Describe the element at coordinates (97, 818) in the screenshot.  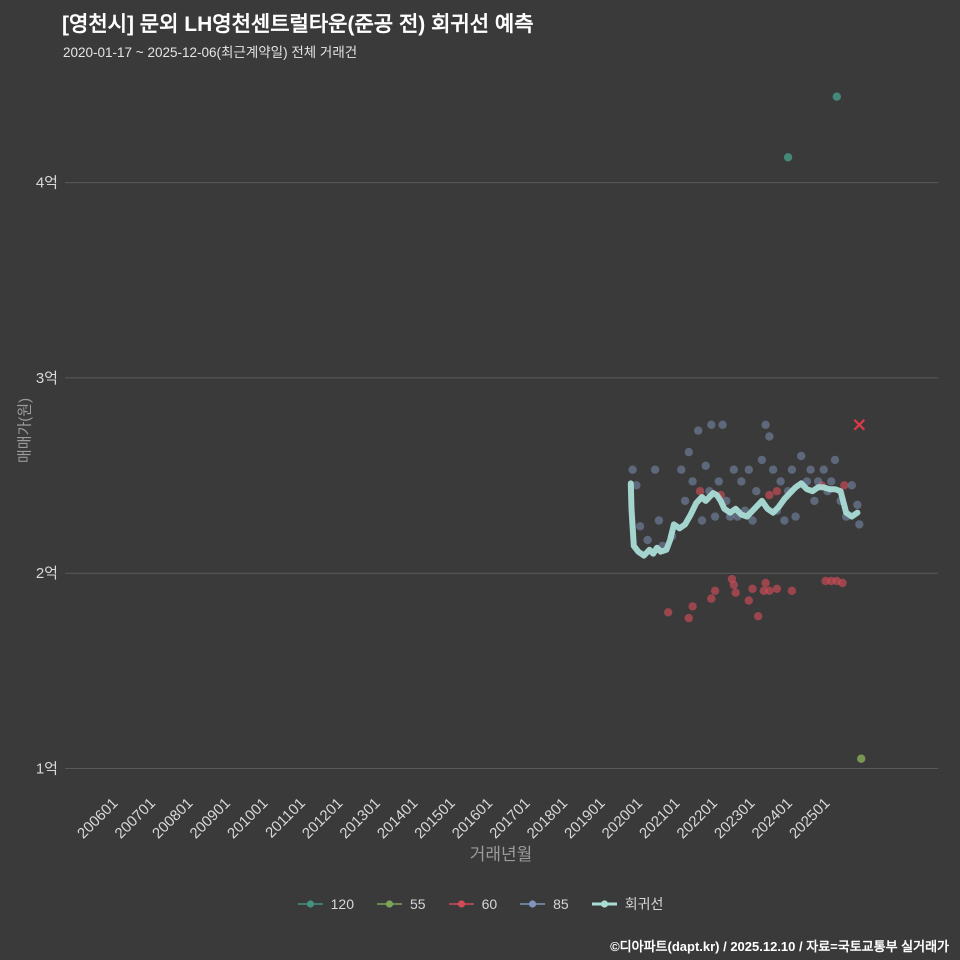
I see `x-tick-label: 200601` at that location.